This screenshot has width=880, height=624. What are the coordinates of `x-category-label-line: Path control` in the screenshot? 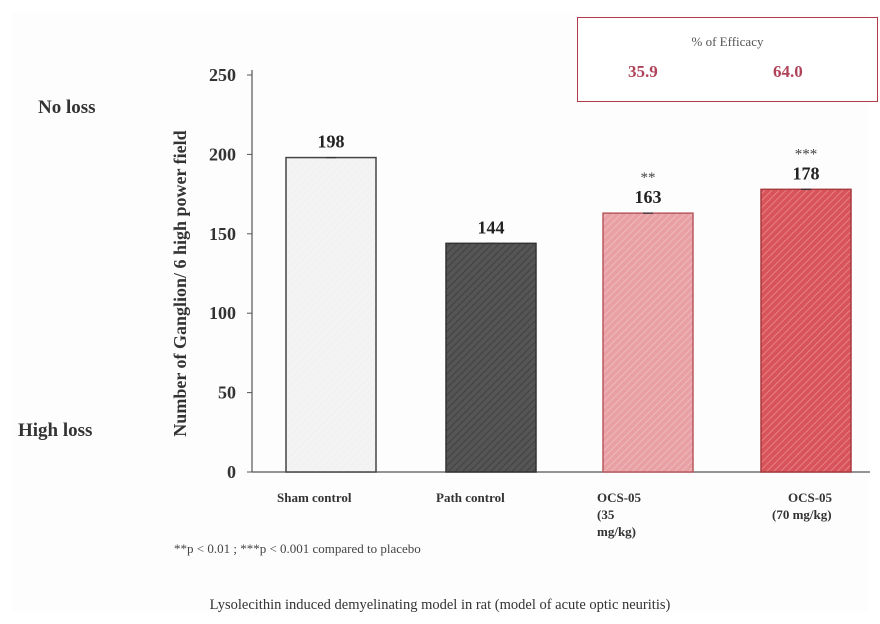 It's located at (470, 497).